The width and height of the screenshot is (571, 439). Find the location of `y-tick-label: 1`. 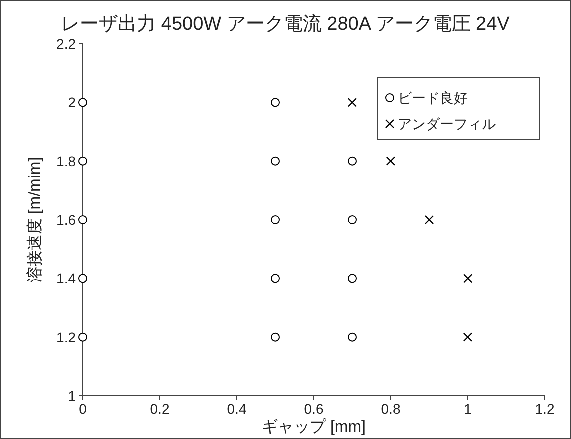

y-tick-label: 1 is located at coordinates (72, 396).